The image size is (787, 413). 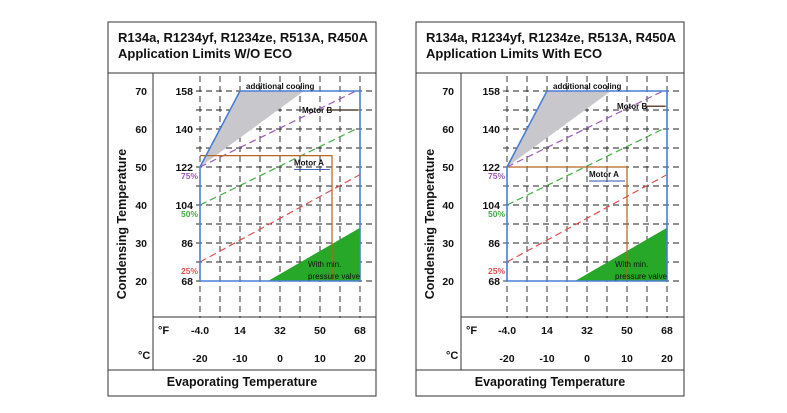 I want to click on chart-title-line2: Application Limits With ECO, so click(x=514, y=53).